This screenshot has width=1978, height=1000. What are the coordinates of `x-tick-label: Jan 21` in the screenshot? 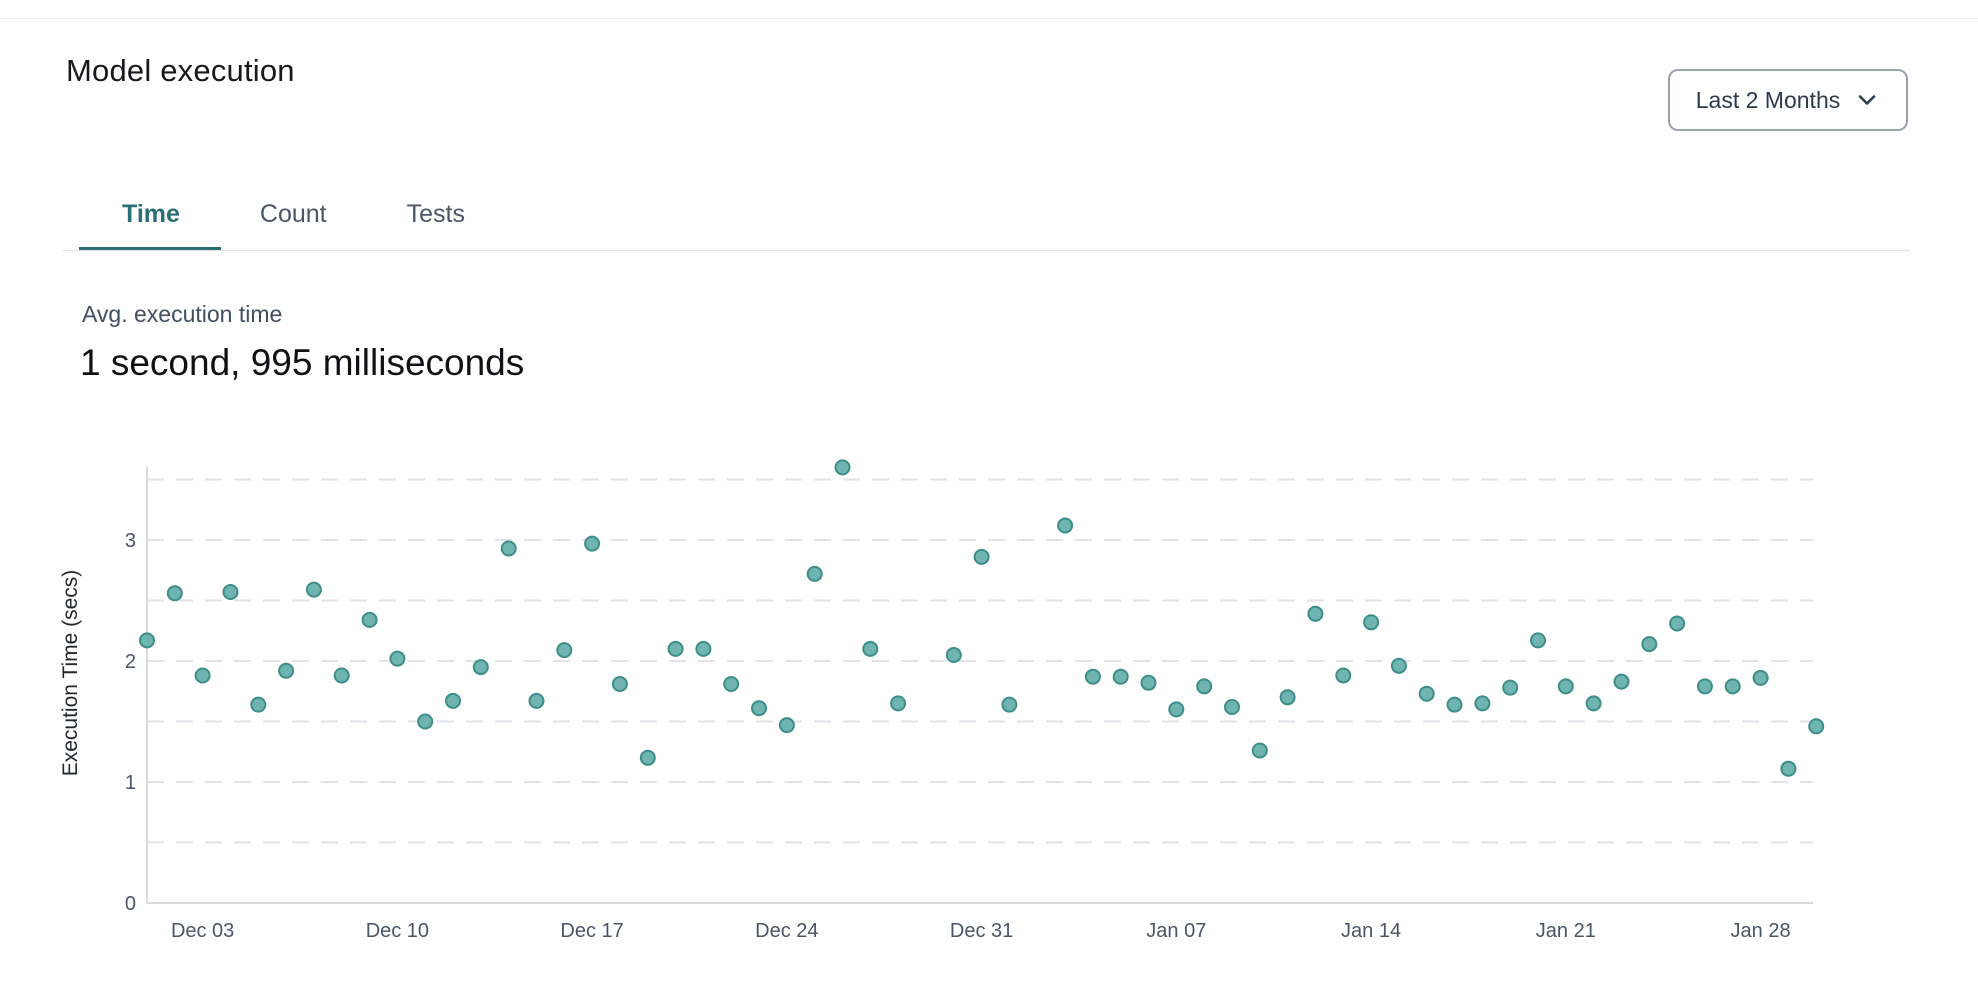 It's located at (1566, 931).